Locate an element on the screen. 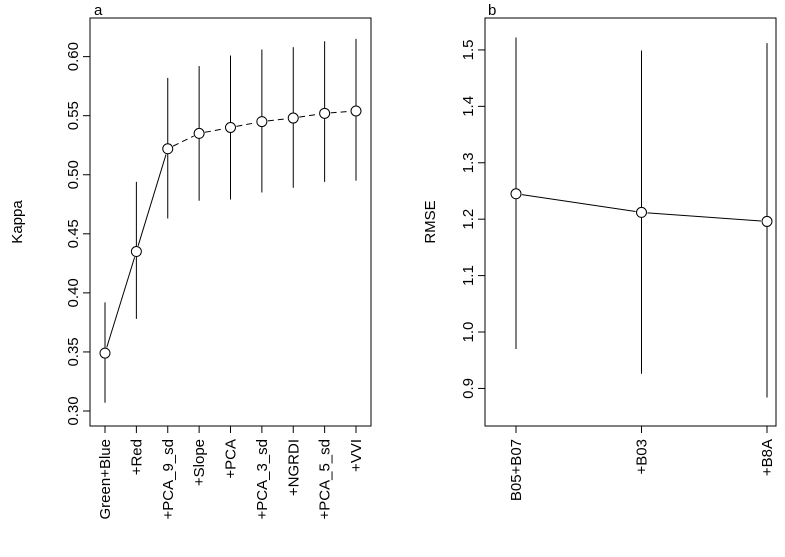 Image resolution: width=785 pixels, height=557 pixels. x-tick-label: +PCA_5_sd is located at coordinates (325, 479).